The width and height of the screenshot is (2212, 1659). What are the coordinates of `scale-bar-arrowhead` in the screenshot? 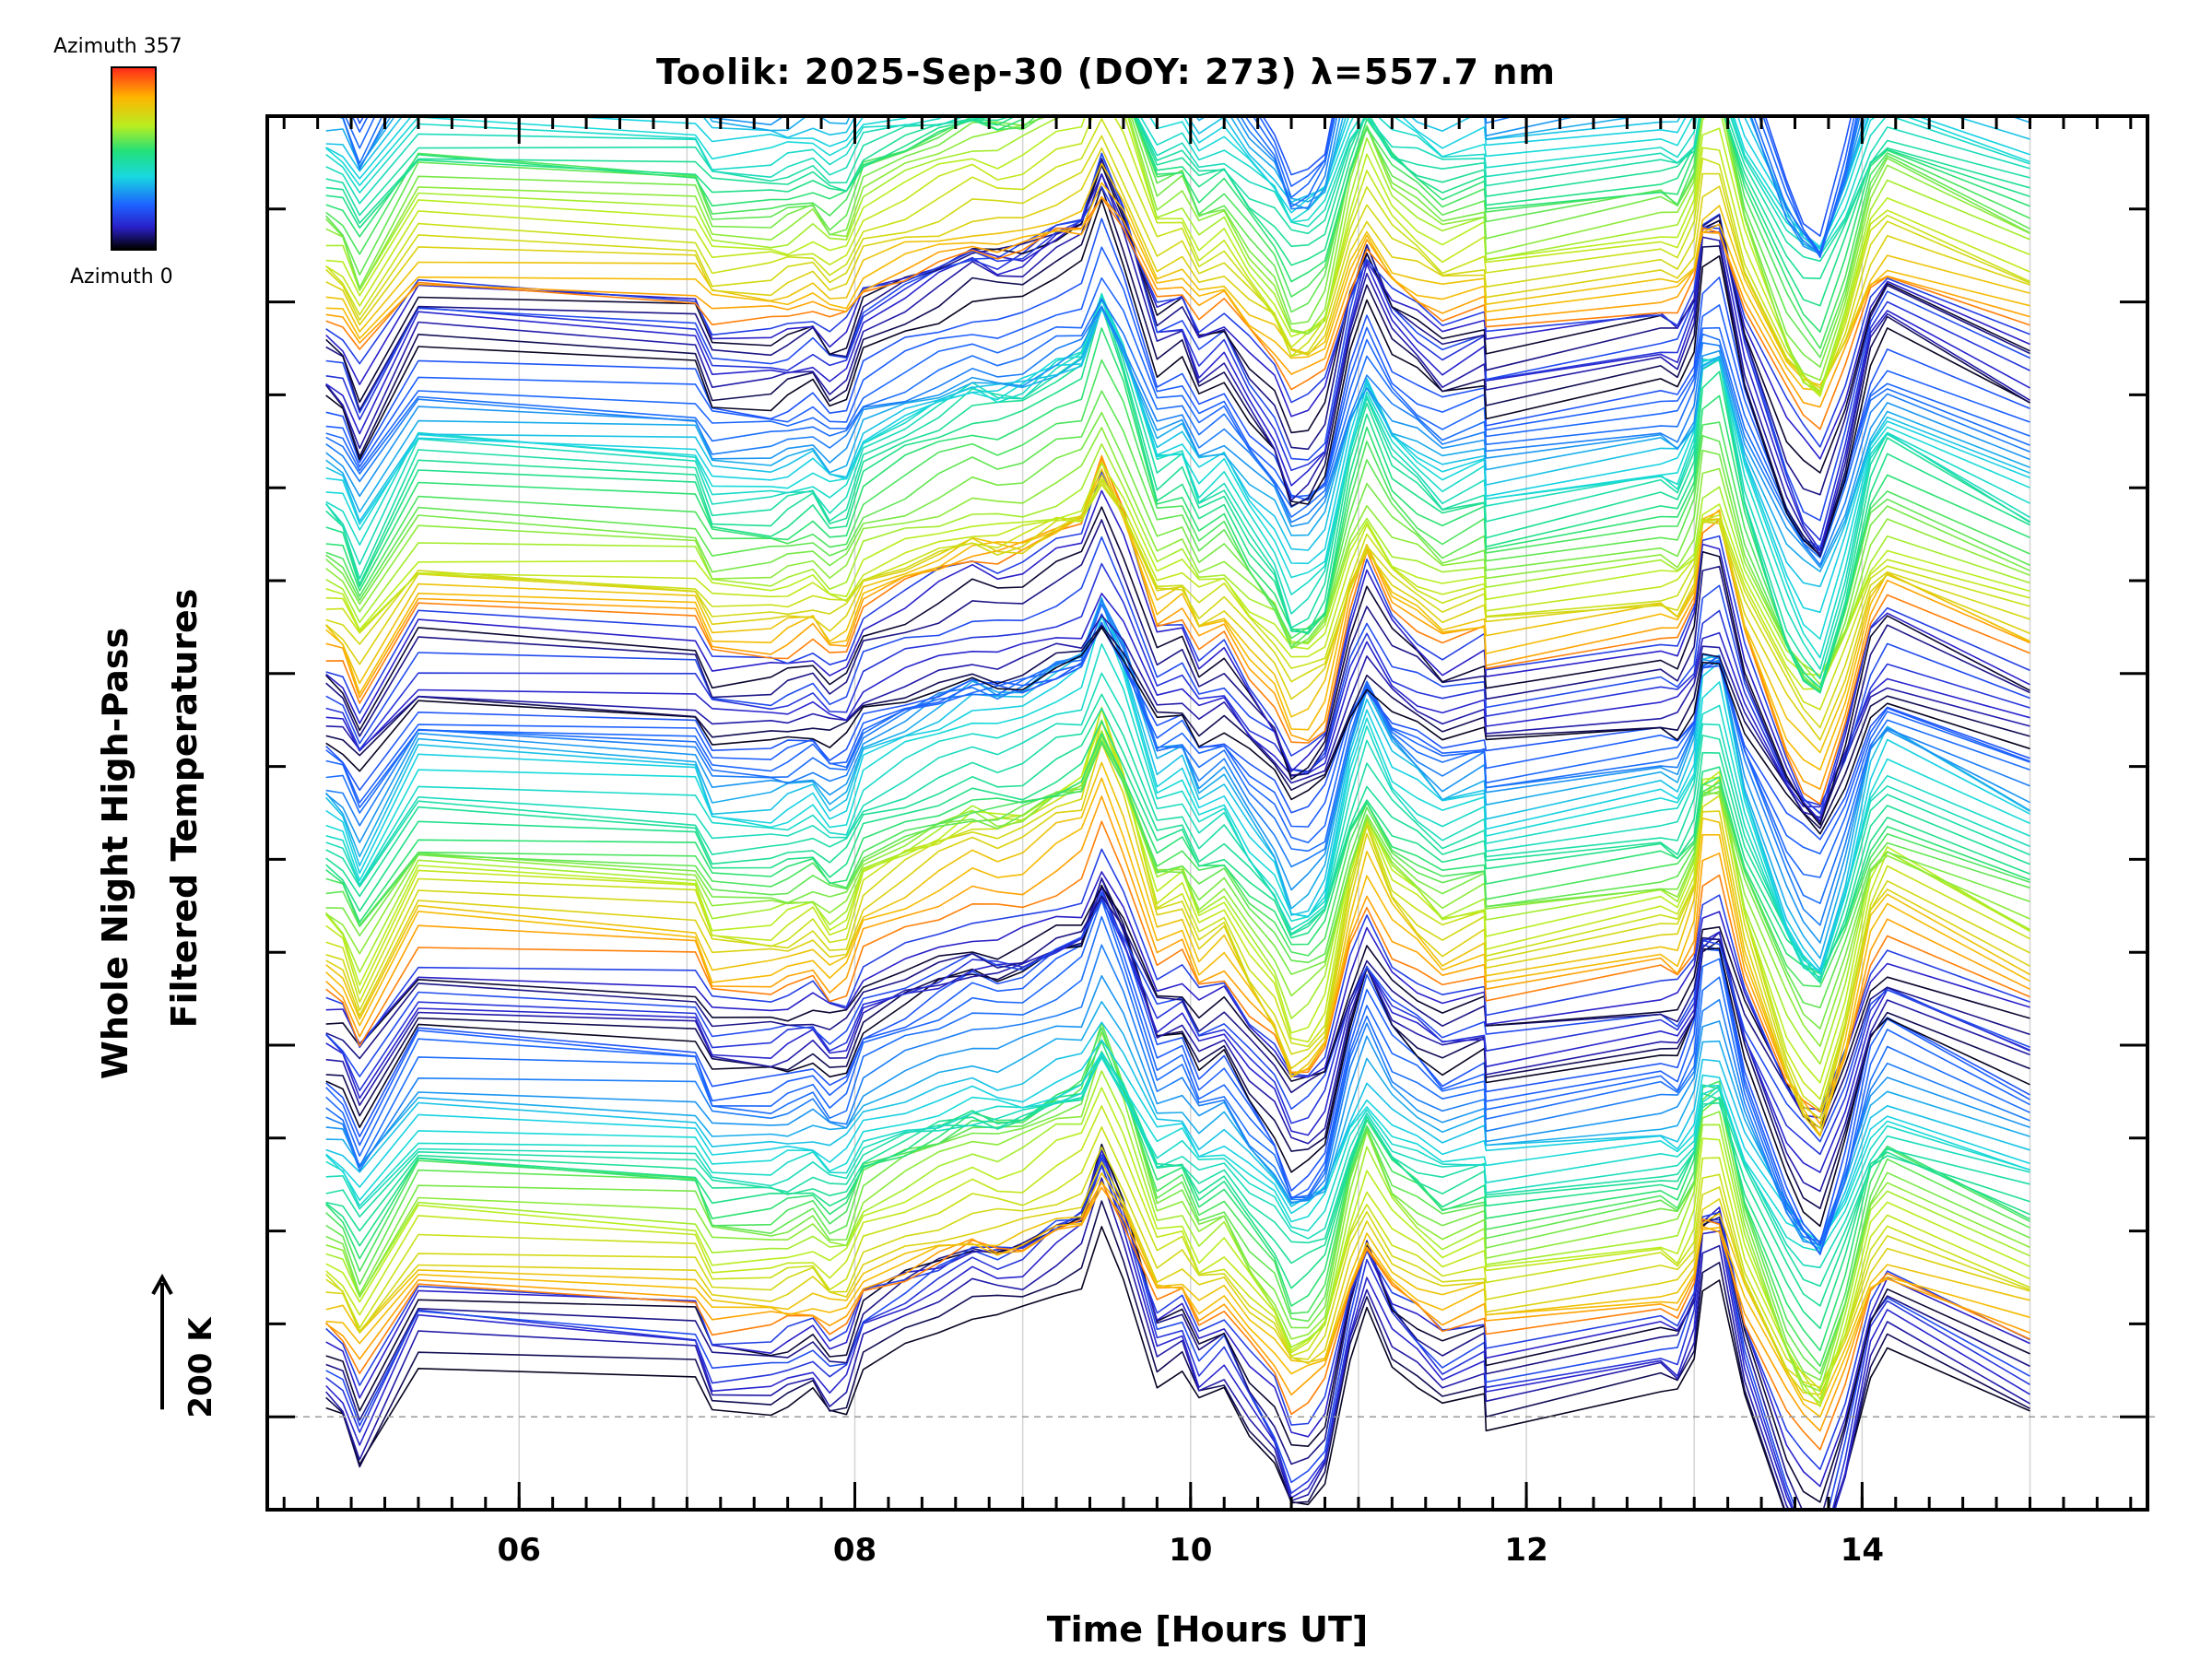 It's located at (162, 1284).